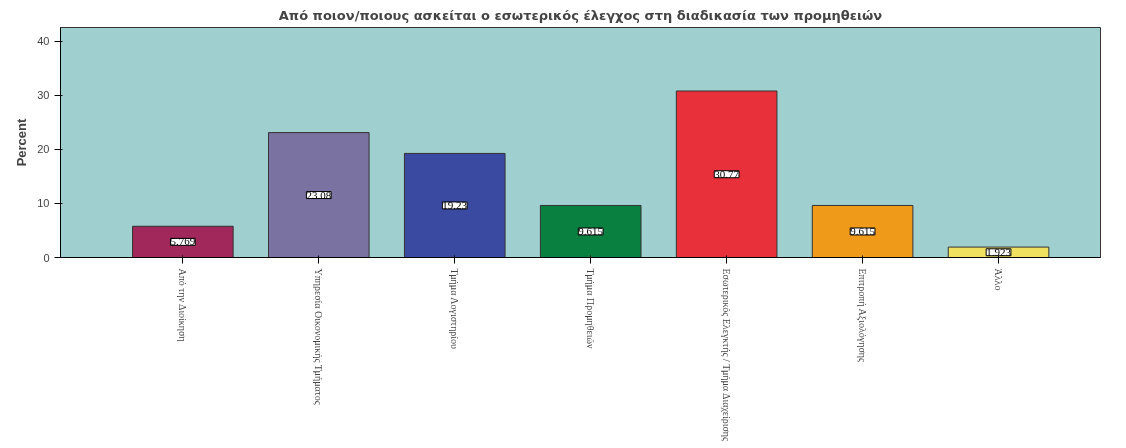 Image resolution: width=1126 pixels, height=448 pixels. I want to click on data-label: 23.08, so click(319, 194).